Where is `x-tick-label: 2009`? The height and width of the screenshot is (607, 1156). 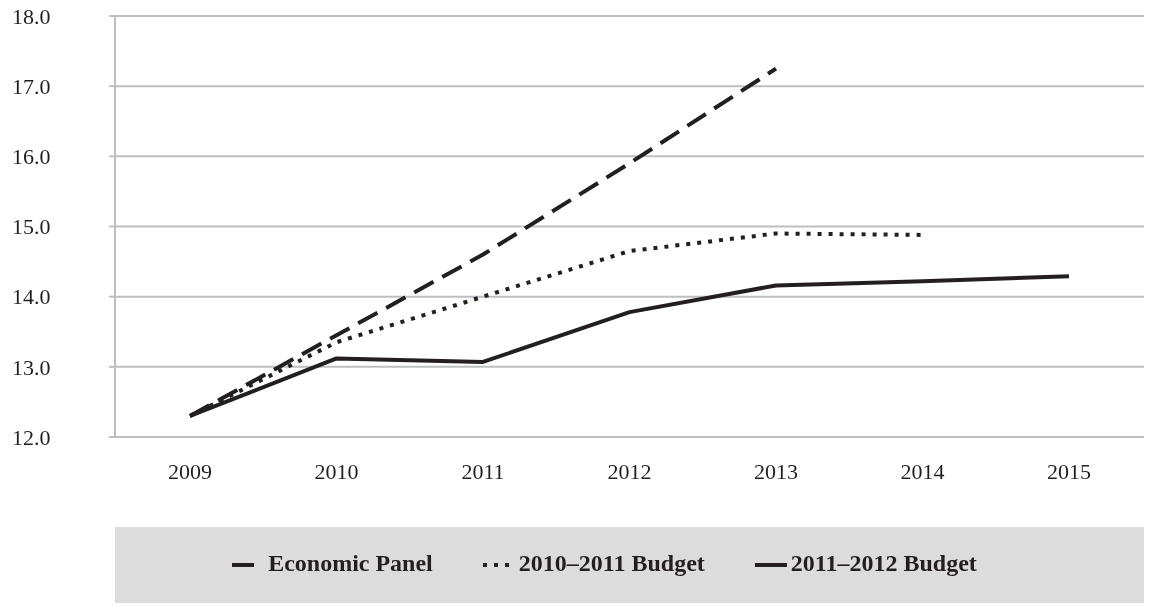 x-tick-label: 2009 is located at coordinates (190, 471).